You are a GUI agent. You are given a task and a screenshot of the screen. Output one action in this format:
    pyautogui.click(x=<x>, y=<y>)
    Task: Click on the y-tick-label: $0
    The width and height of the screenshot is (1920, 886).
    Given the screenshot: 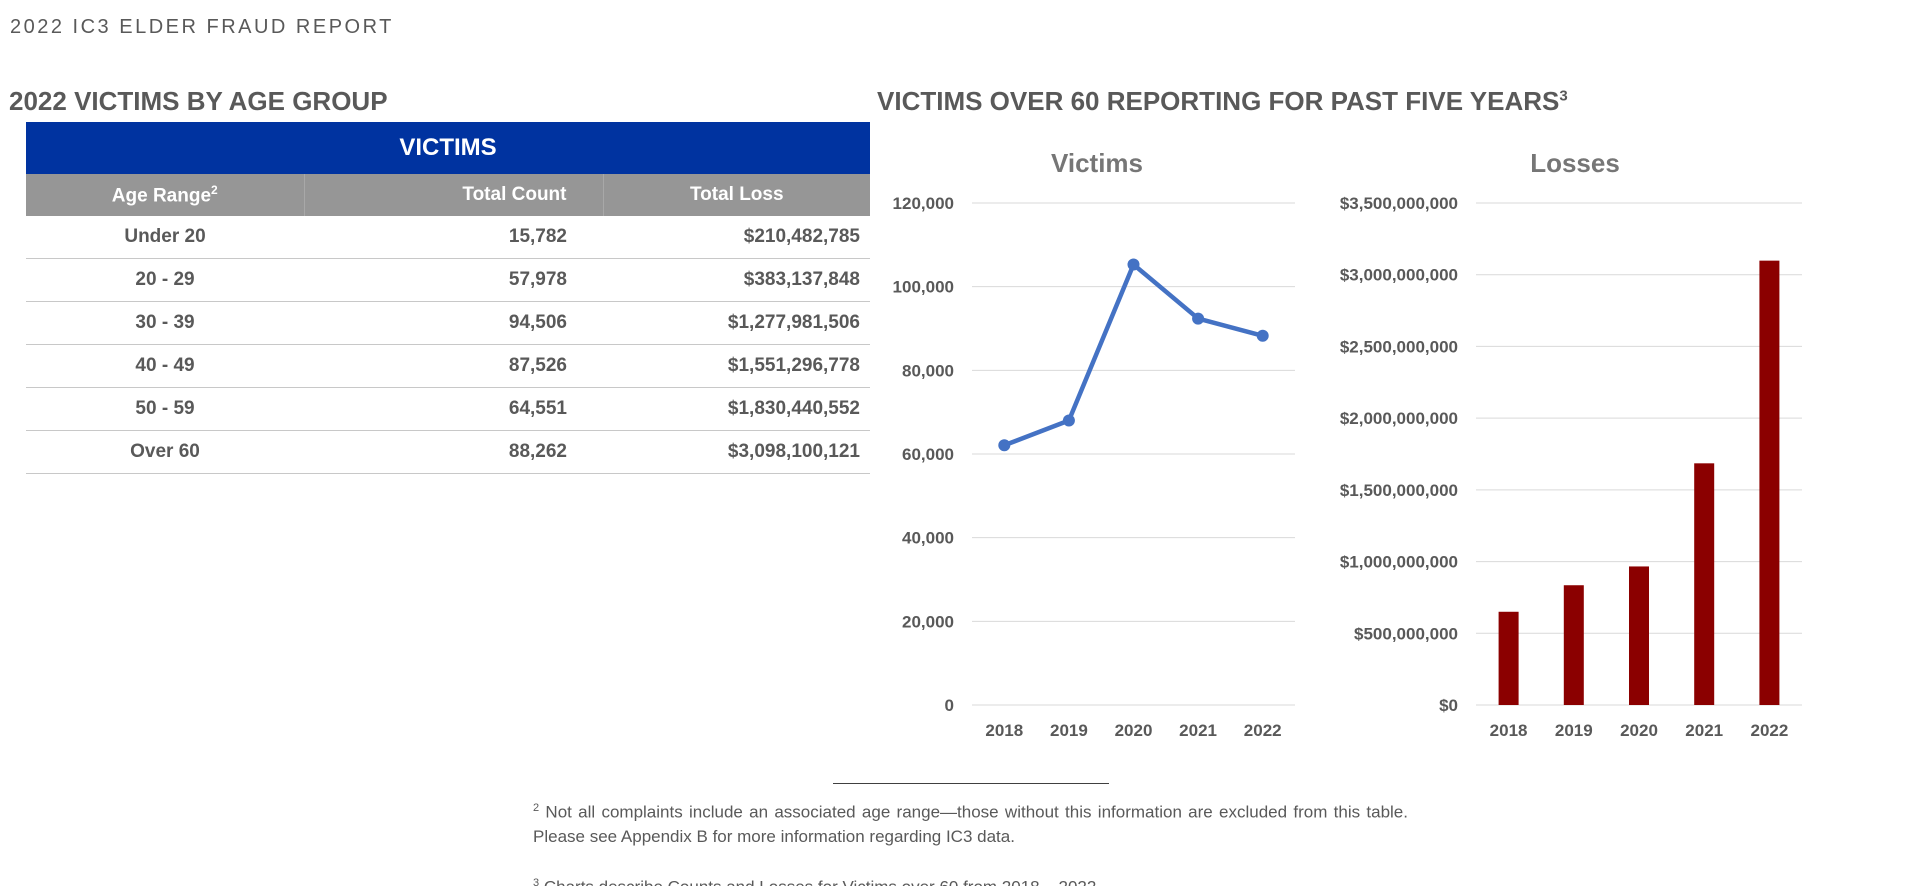 What is the action you would take?
    pyautogui.click(x=1448, y=705)
    